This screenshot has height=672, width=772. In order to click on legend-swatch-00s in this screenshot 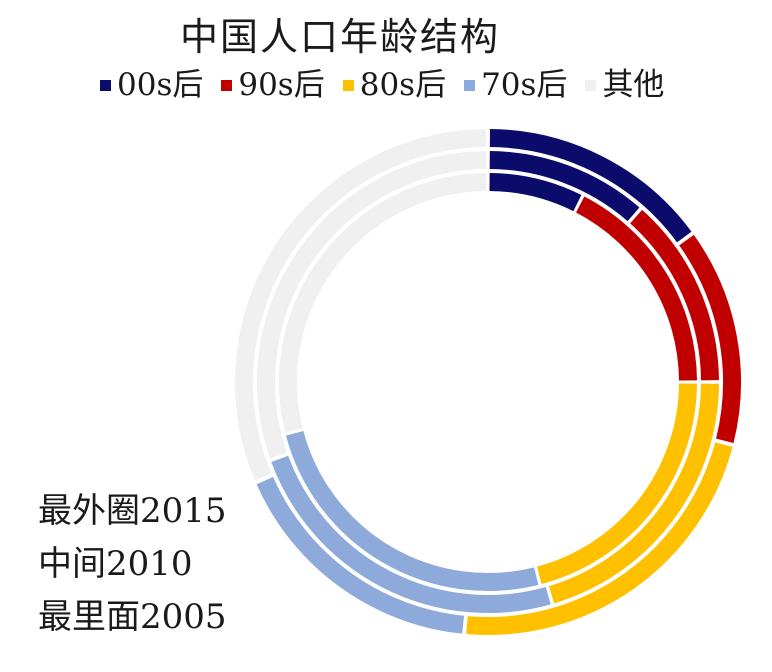, I will do `click(105, 85)`.